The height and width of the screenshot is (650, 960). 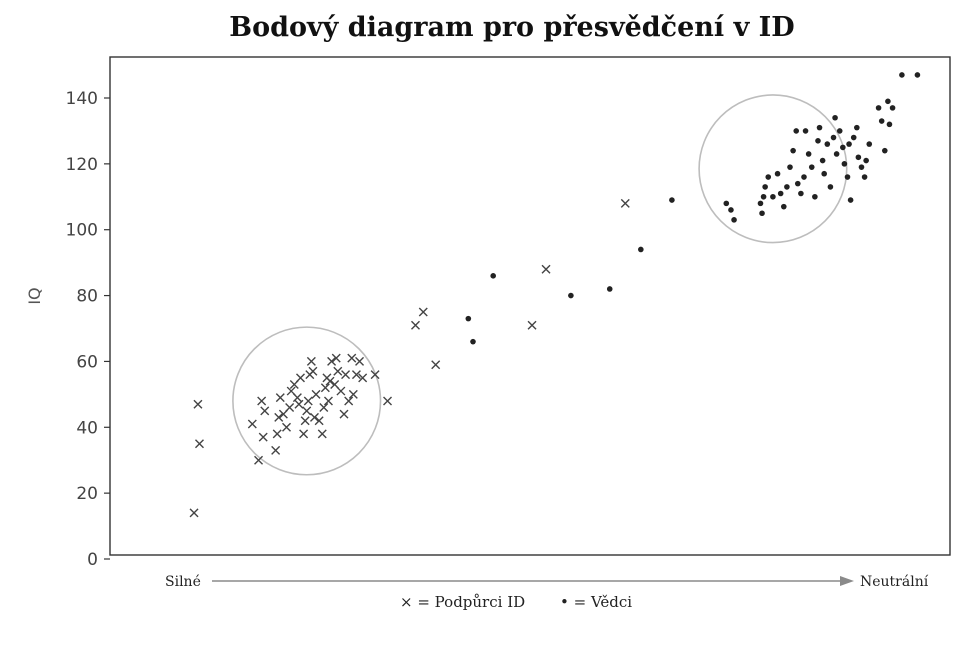 What do you see at coordinates (87, 362) in the screenshot?
I see `y-tick-label: 60` at bounding box center [87, 362].